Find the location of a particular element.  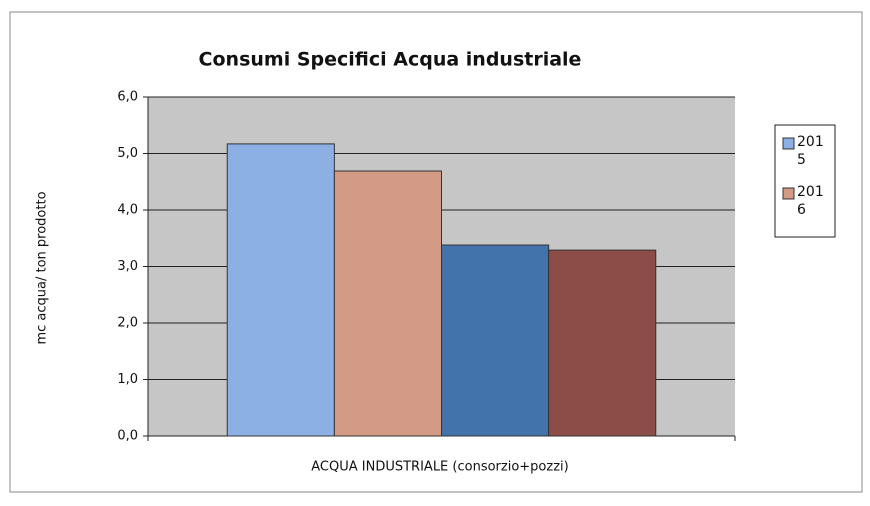

legend-label: 2016 is located at coordinates (810, 201).